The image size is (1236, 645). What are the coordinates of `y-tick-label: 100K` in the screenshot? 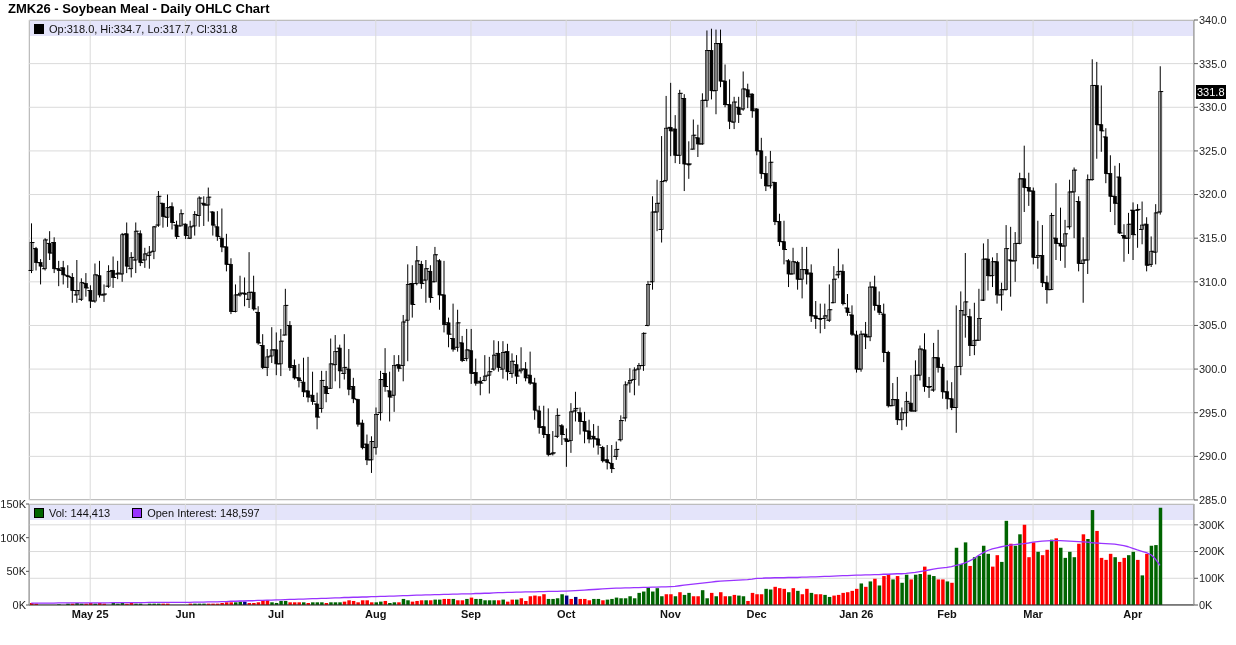 It's located at (13, 537).